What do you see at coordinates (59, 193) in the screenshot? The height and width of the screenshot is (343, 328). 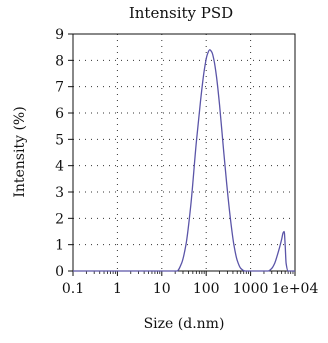 I see `y-tick-label: 3` at bounding box center [59, 193].